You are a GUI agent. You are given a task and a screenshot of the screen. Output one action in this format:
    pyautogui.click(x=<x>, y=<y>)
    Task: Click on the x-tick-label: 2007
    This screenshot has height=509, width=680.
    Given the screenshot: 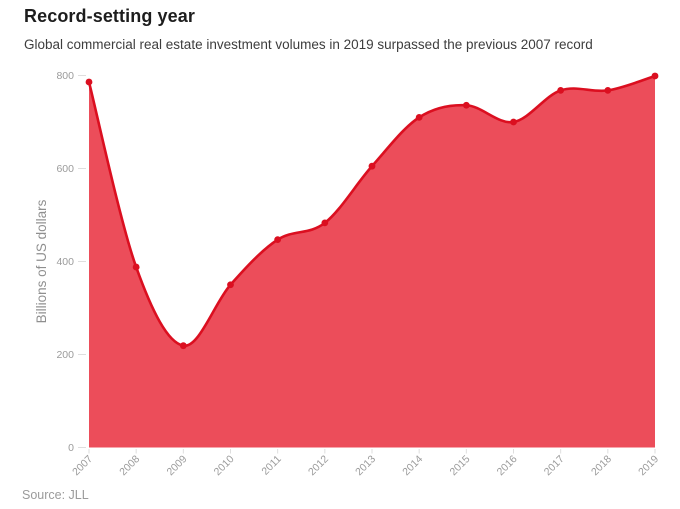 What is the action you would take?
    pyautogui.click(x=82, y=465)
    